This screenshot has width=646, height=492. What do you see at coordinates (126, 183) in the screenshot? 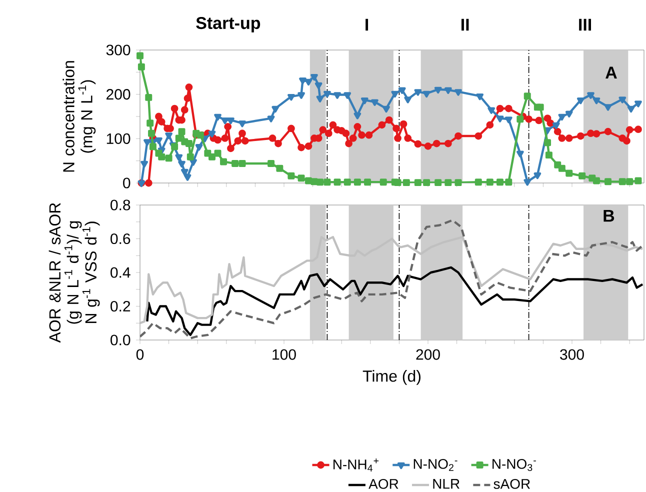
I see `y-tick-label: 0` at bounding box center [126, 183].